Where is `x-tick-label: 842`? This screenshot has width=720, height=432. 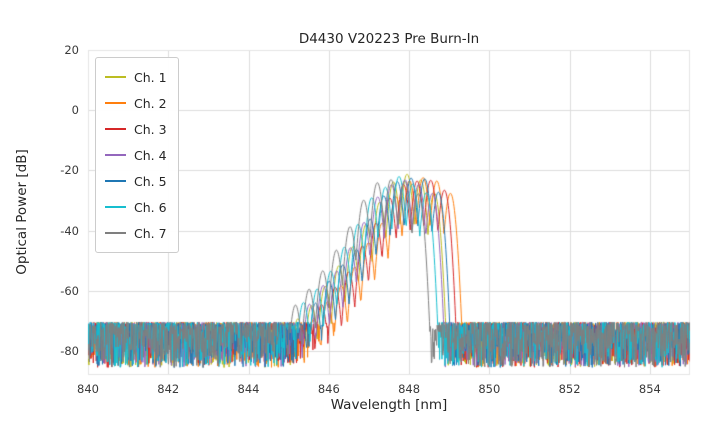 x-tick-label: 842 is located at coordinates (168, 389).